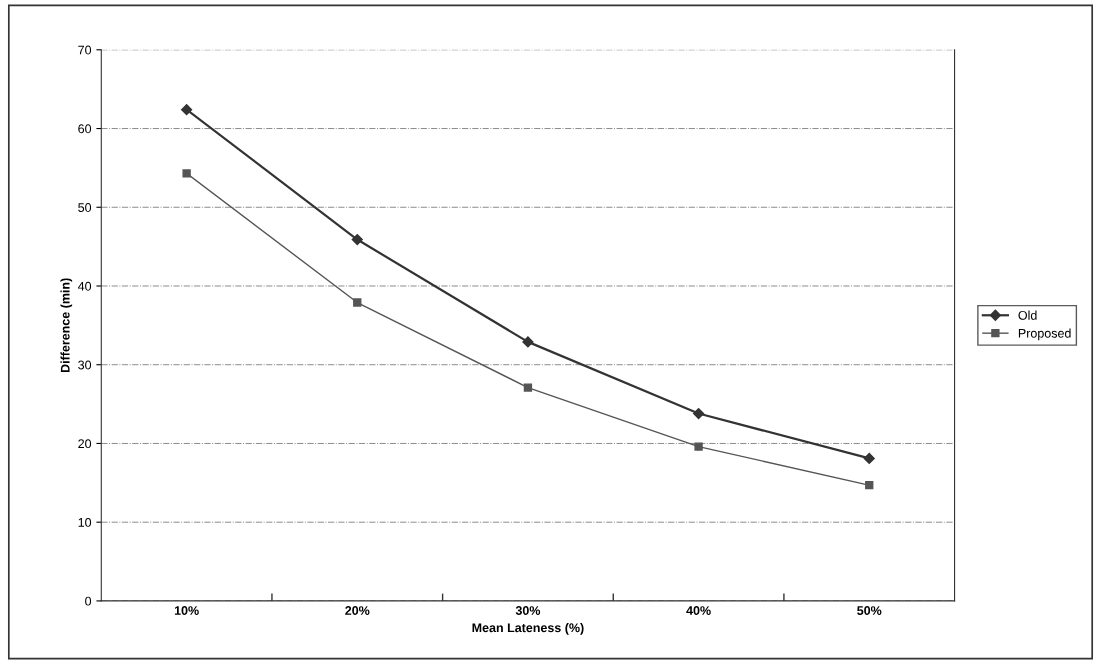 This screenshot has height=664, width=1101. Describe the element at coordinates (186, 610) in the screenshot. I see `x-tick-label: 10%` at that location.